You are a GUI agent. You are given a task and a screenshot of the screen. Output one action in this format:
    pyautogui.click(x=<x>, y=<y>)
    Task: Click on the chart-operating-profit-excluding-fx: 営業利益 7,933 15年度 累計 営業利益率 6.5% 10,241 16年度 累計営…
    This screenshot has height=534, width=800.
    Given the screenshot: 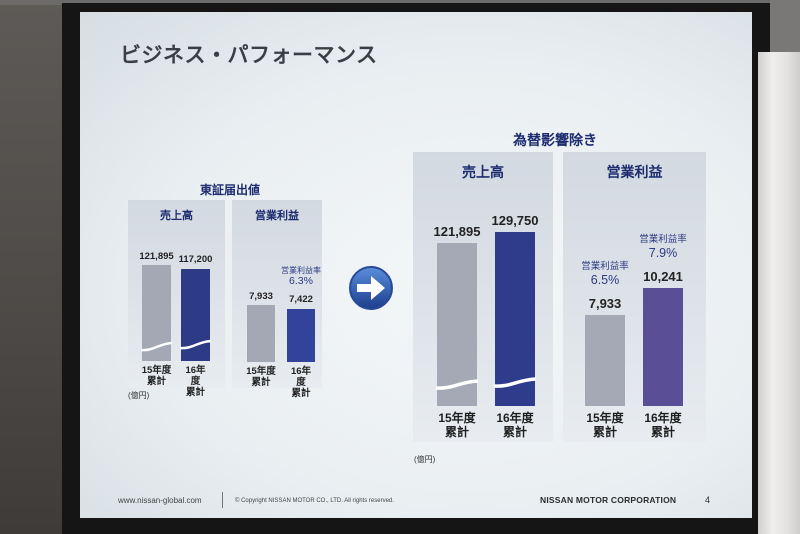 What is the action you would take?
    pyautogui.click(x=634, y=297)
    